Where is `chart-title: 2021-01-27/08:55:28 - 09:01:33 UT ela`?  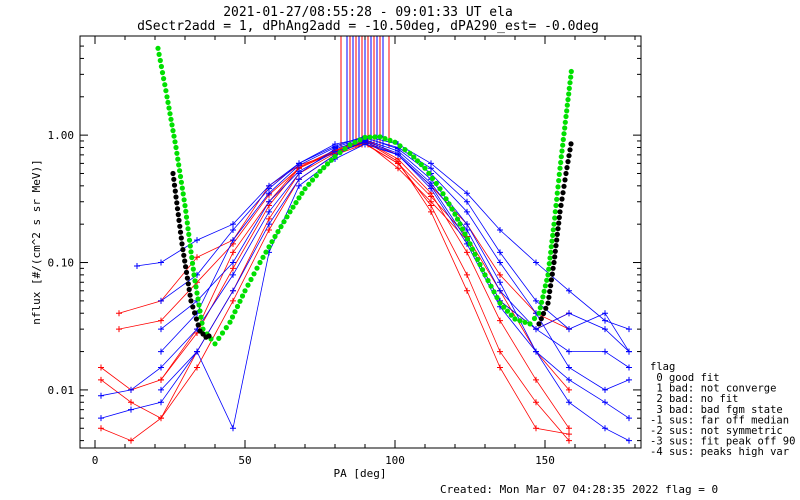
chart-title: 2021-01-27/08:55:28 - 09:01:33 UT ela is located at coordinates (368, 12).